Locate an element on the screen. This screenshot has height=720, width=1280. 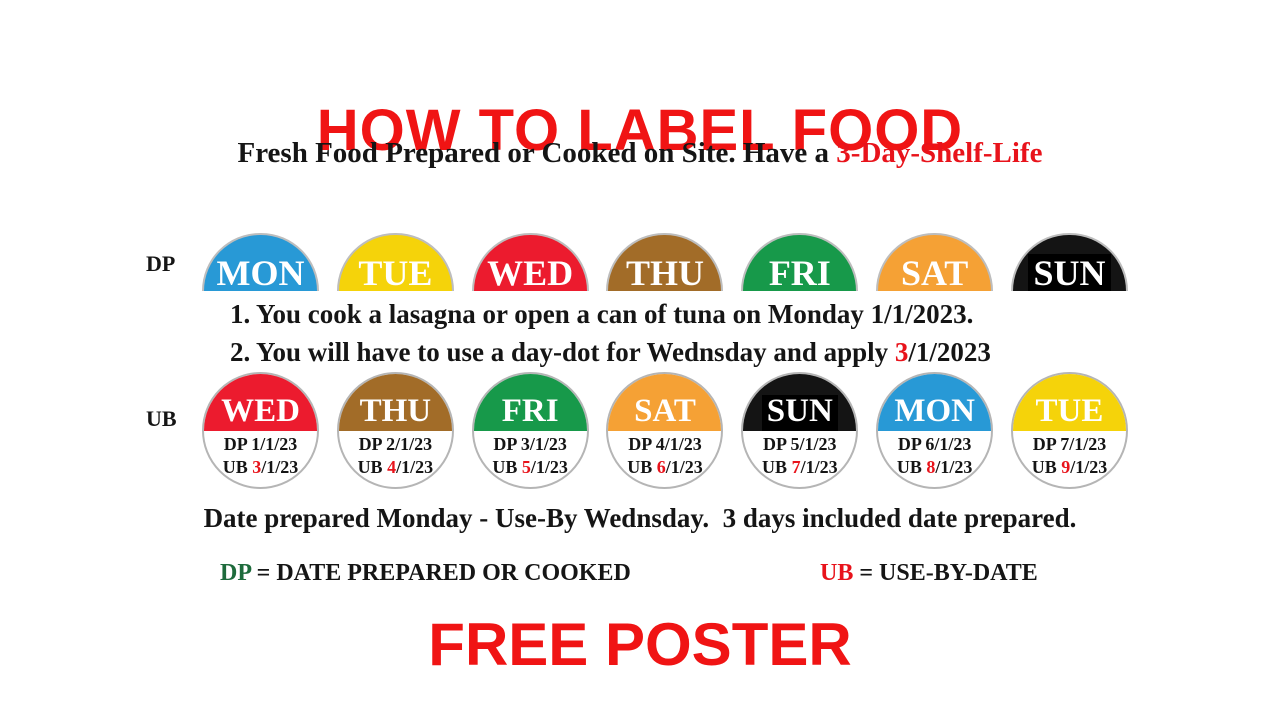
apply-date-highlight: 3 is located at coordinates (901, 352).